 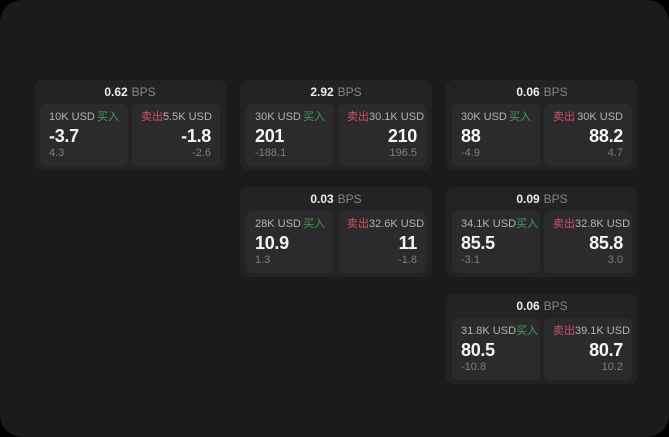 What do you see at coordinates (278, 224) in the screenshot?
I see `buy-size: 28K USD` at bounding box center [278, 224].